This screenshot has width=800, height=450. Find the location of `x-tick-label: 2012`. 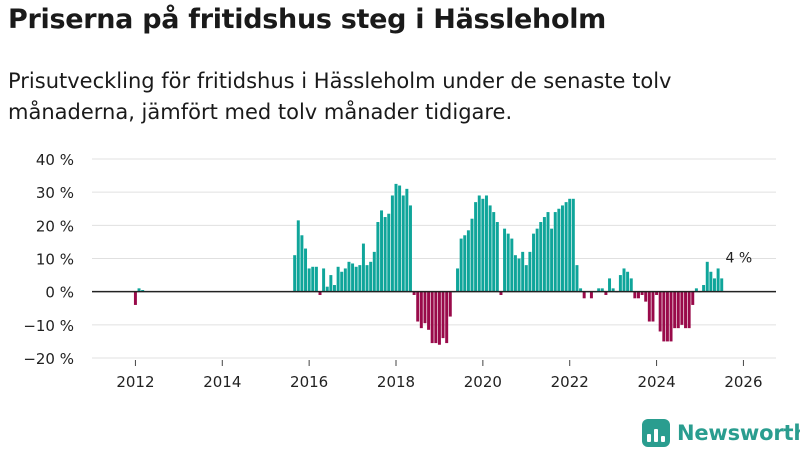

x-tick-label: 2012 is located at coordinates (135, 382).